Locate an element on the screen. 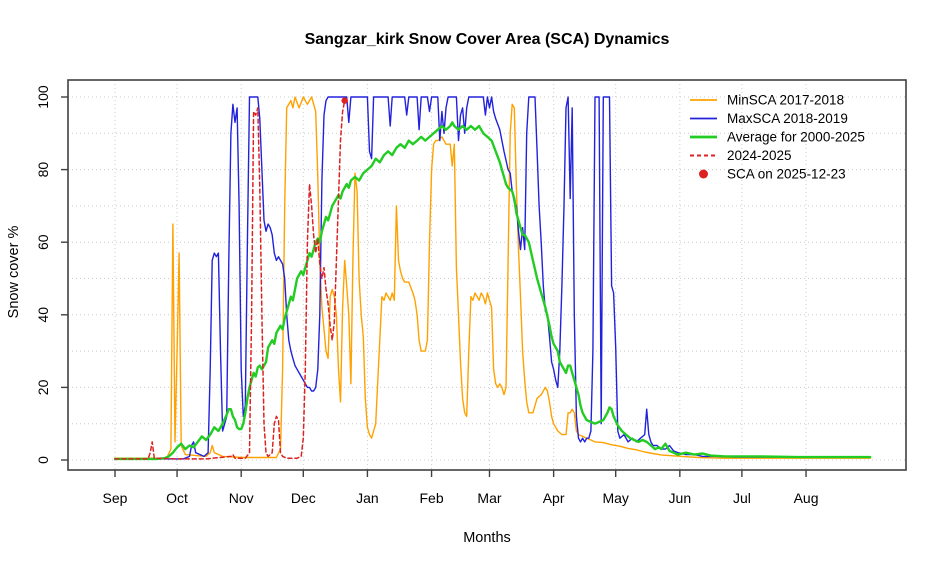 The width and height of the screenshot is (949, 571). x-tick-label: Nov is located at coordinates (241, 498).